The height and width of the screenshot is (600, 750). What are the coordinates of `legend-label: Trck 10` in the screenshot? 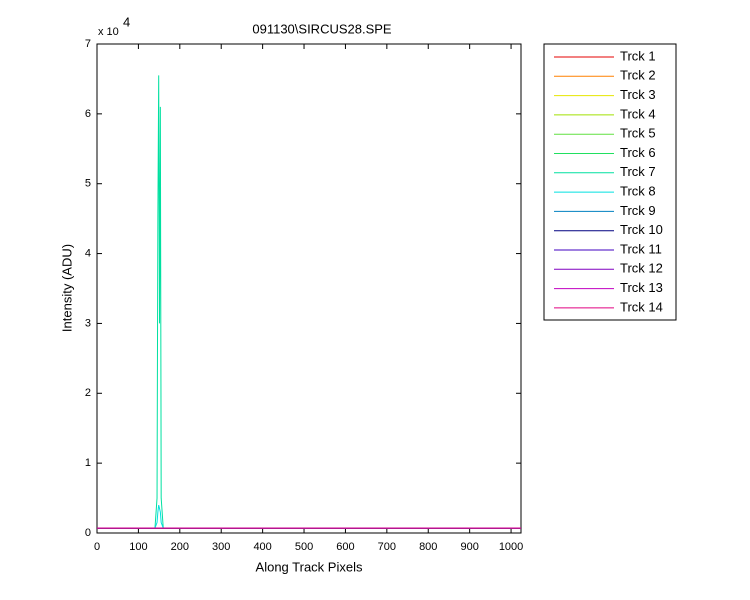 It's located at (641, 229).